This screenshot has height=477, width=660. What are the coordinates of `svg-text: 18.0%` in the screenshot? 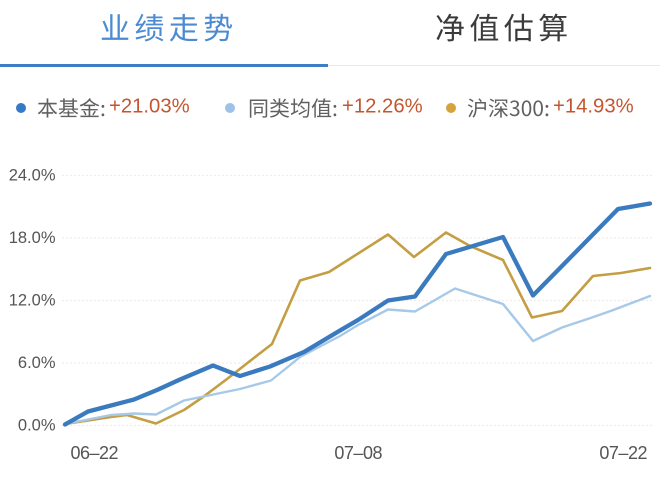 It's located at (32, 238).